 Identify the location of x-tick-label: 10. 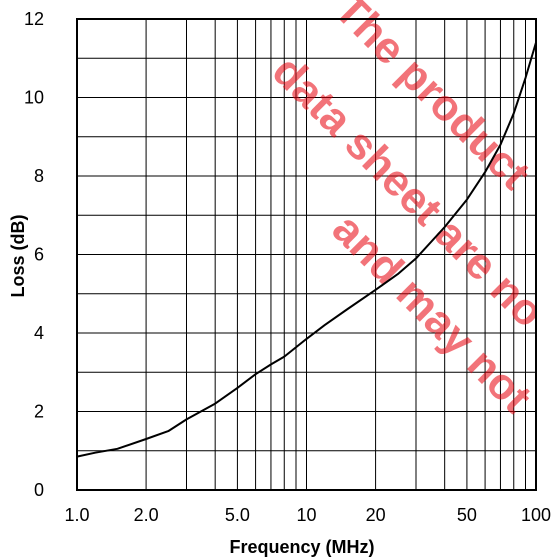
(306, 515).